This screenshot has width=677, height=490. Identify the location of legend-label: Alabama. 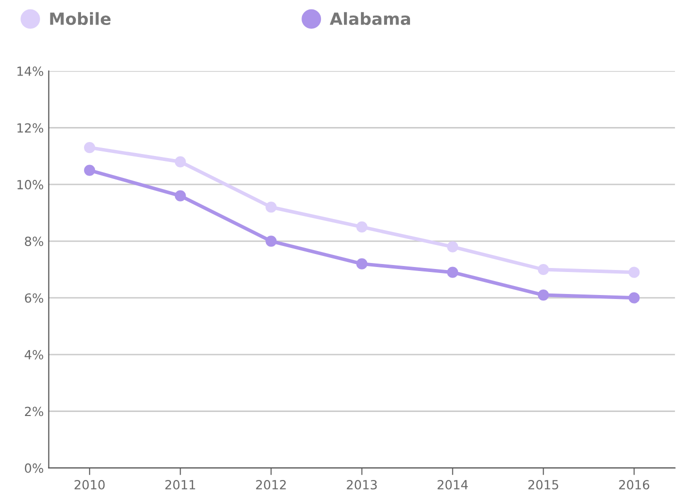
(370, 19).